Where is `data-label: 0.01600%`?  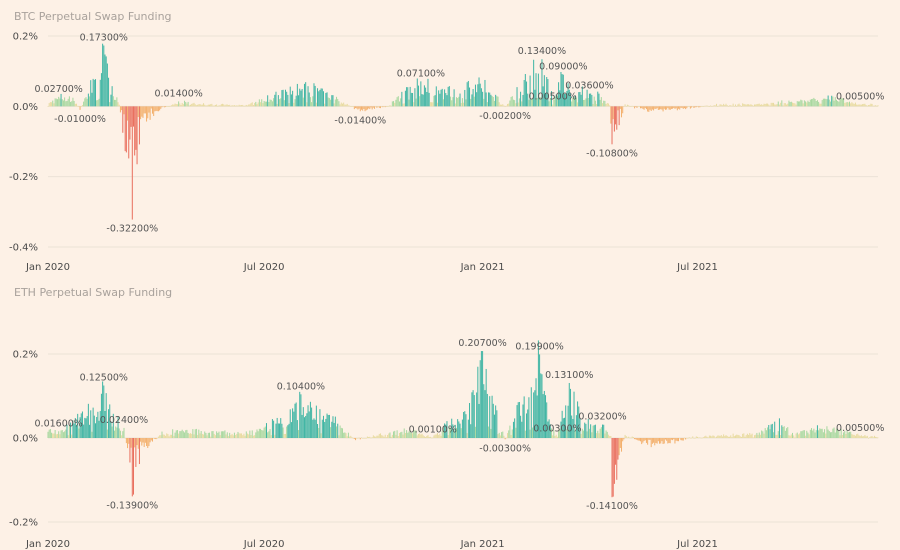
data-label: 0.01600% is located at coordinates (59, 423).